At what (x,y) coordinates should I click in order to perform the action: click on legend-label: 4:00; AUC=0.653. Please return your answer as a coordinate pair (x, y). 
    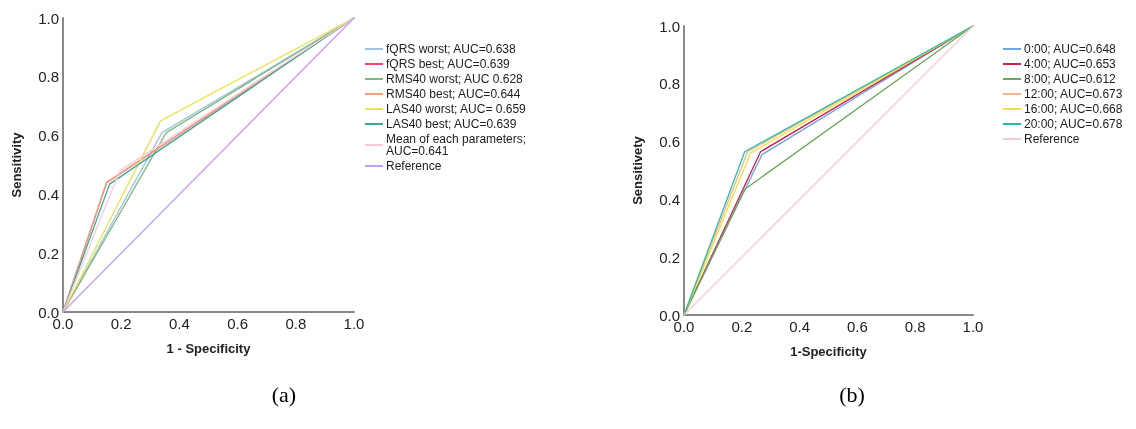
    Looking at the image, I should click on (1070, 64).